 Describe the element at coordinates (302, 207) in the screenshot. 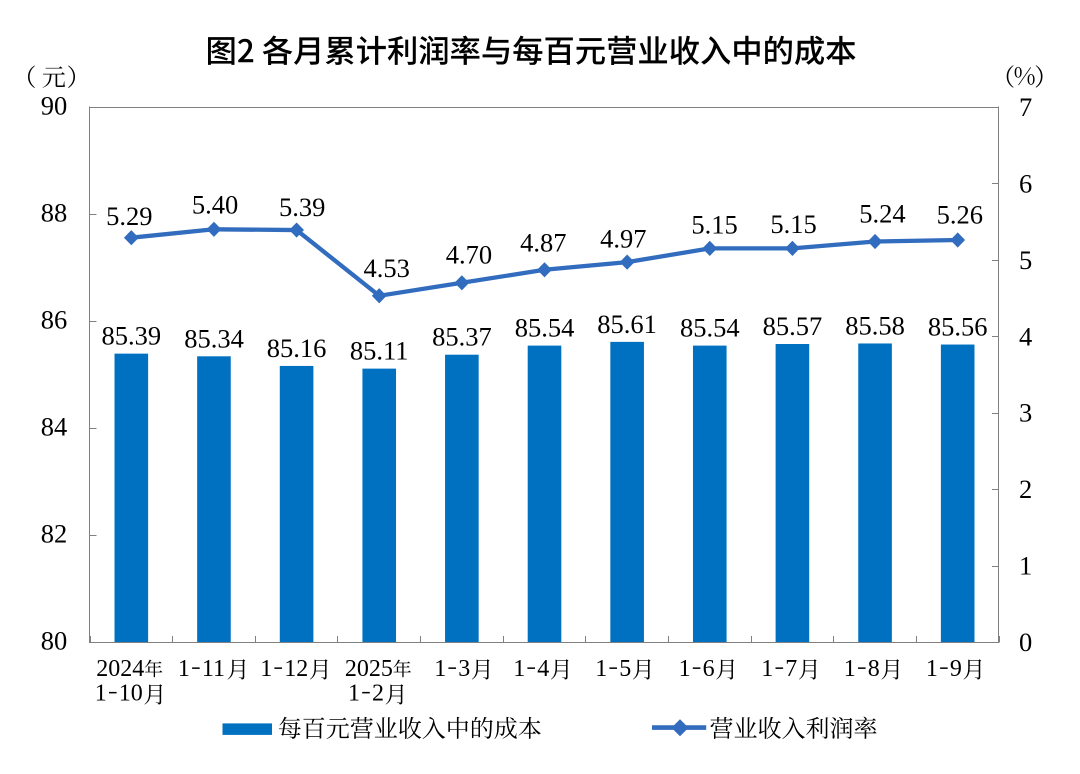

I see `svg-text: 5.39` at that location.